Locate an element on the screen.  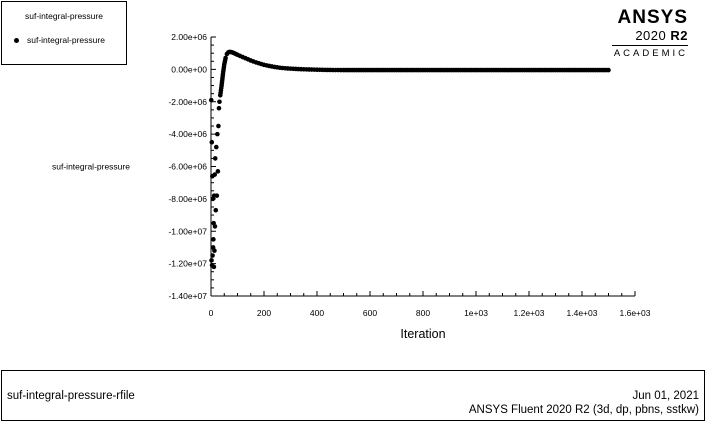
y-tick-label: -1.00e+07 is located at coordinates (187, 231).